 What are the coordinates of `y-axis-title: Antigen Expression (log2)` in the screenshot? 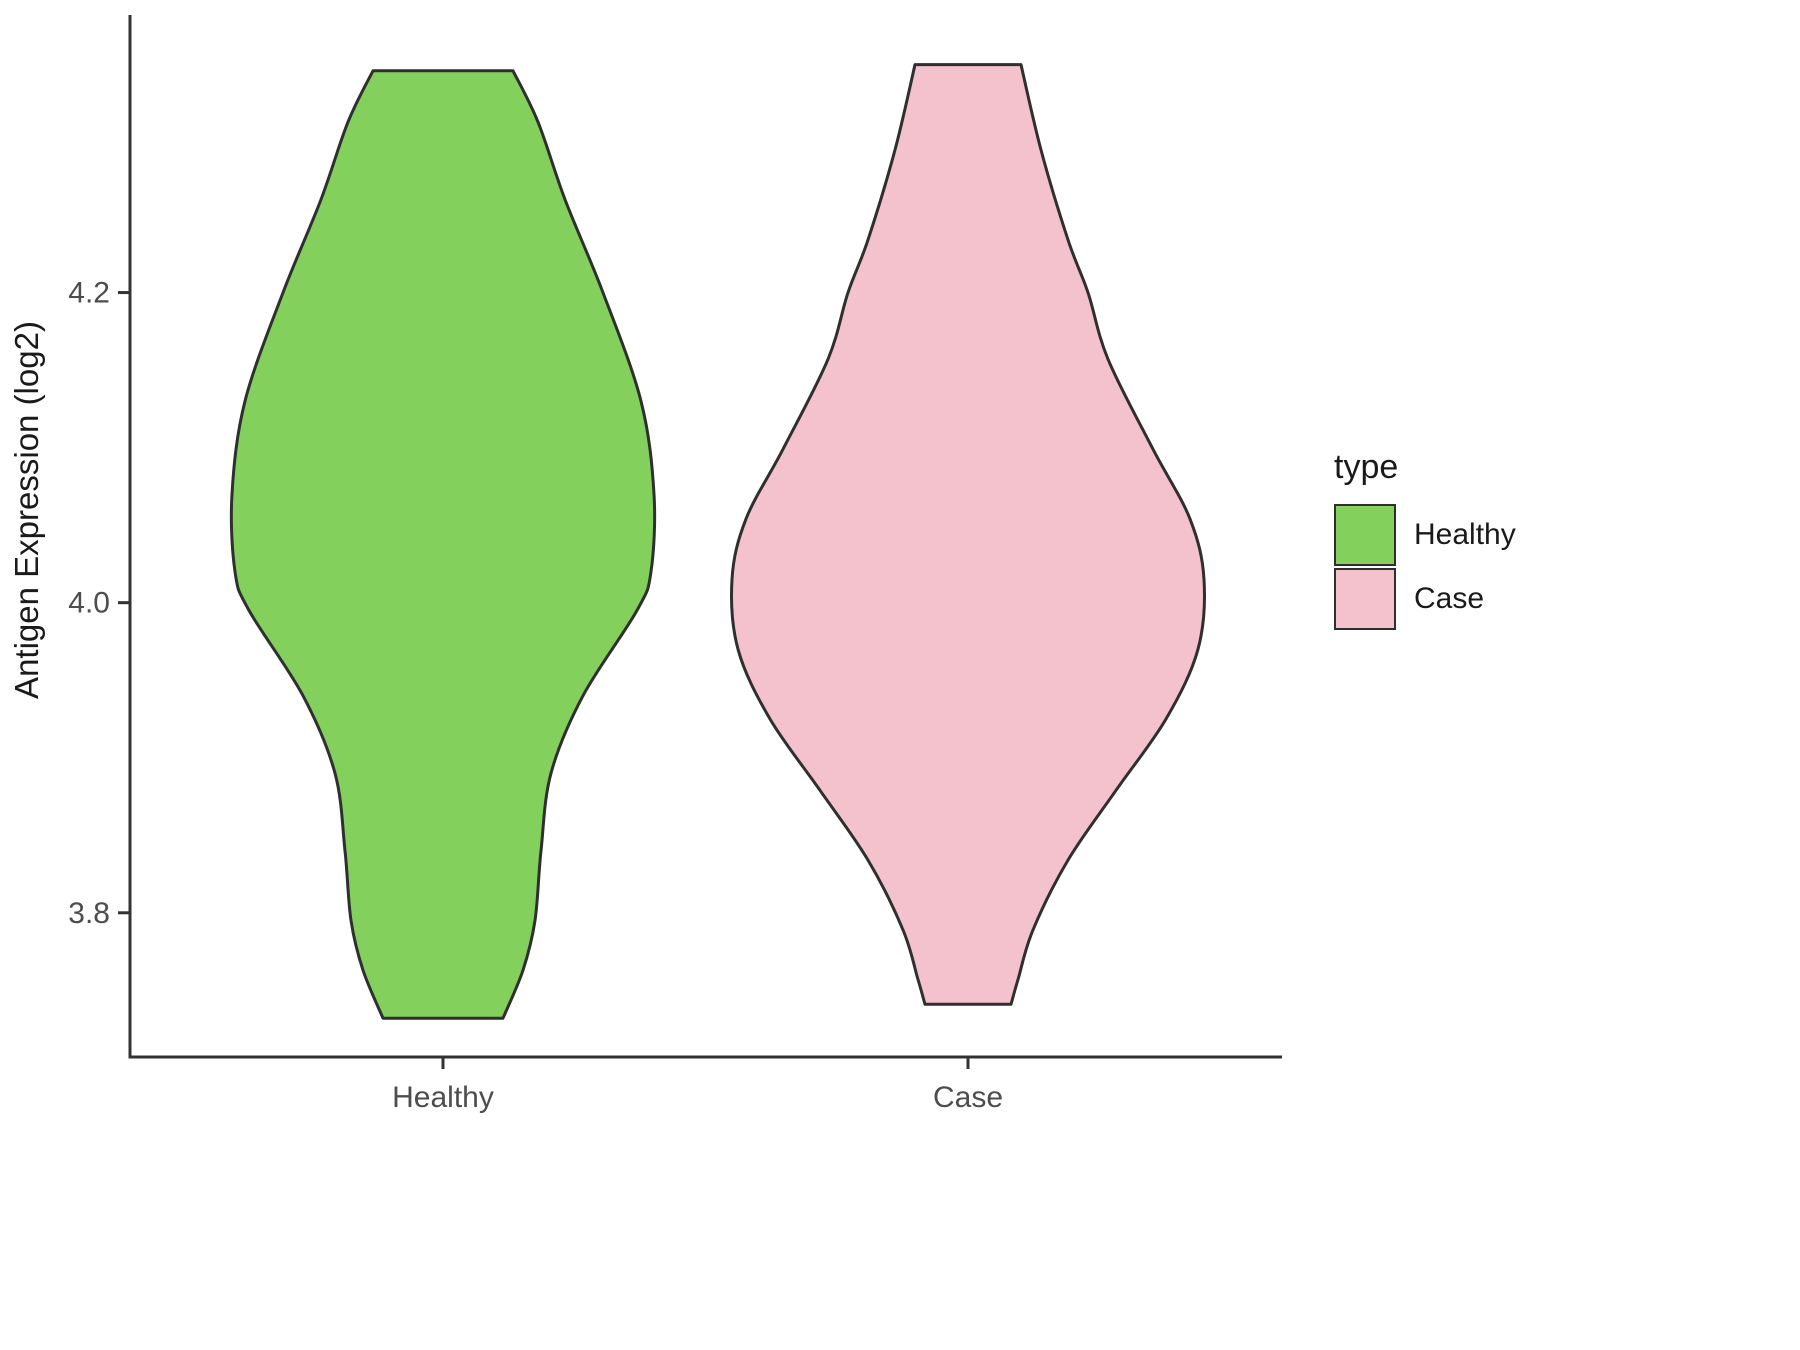 It's located at (26, 510).